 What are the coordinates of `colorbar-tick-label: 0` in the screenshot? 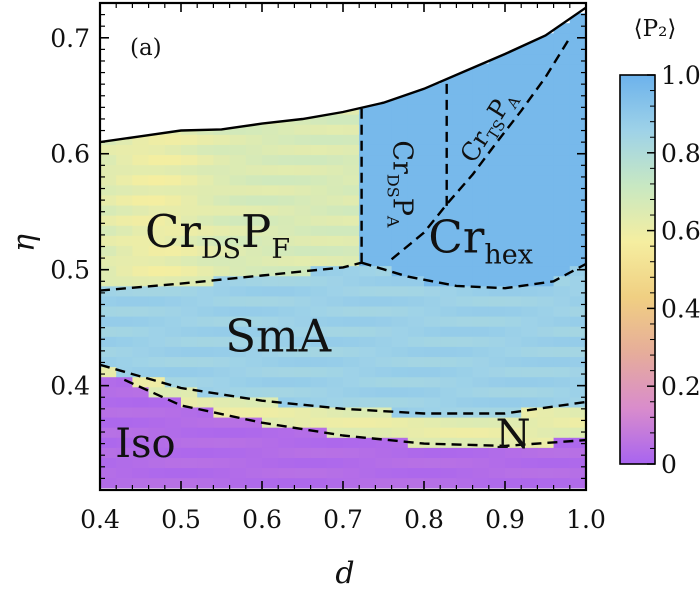 It's located at (669, 464).